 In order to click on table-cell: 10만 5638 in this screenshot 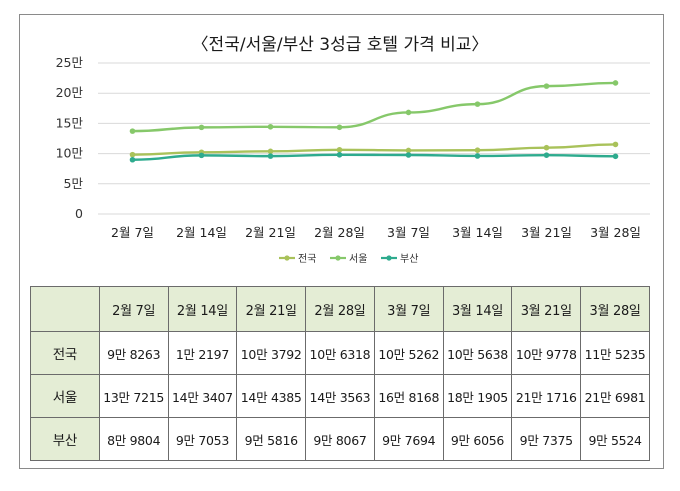, I will do `click(477, 353)`.